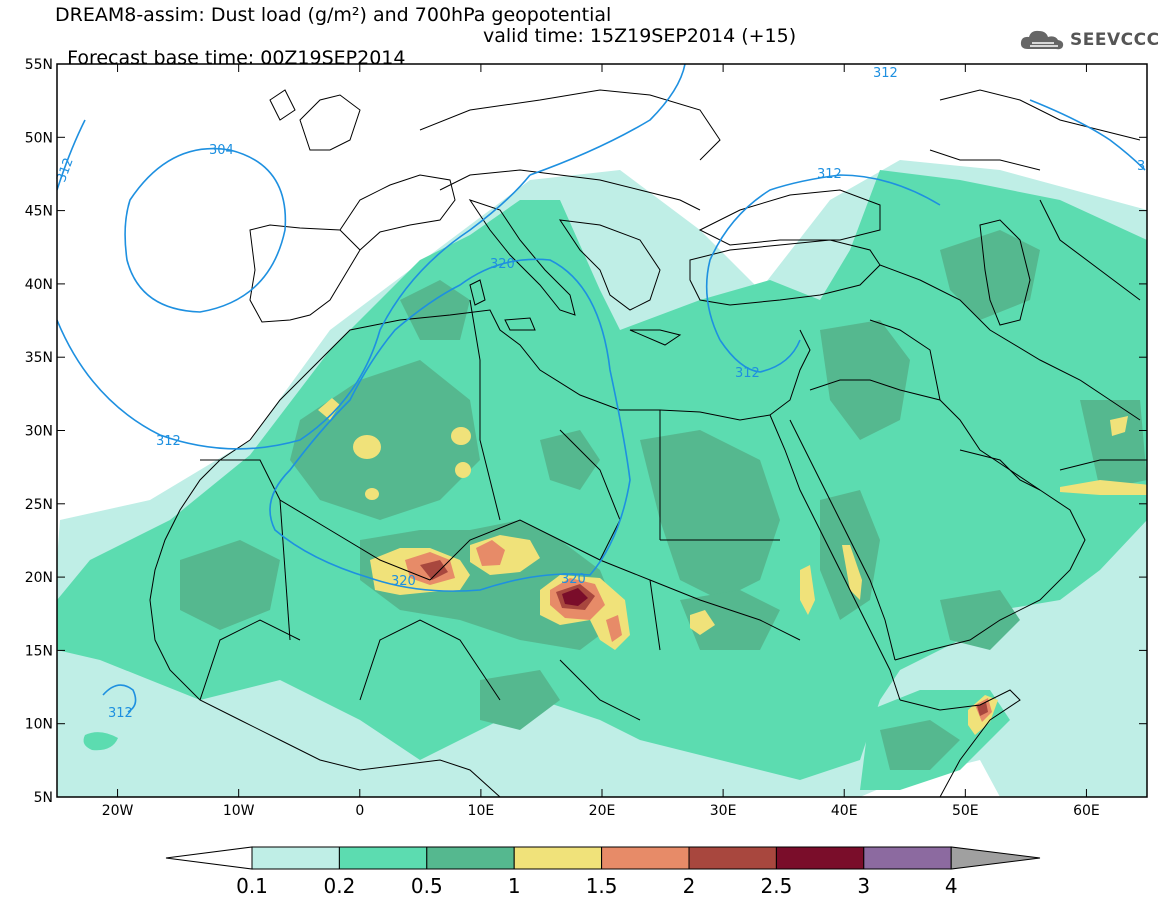  What do you see at coordinates (168, 441) in the screenshot?
I see `contour-label-312-west: 312` at bounding box center [168, 441].